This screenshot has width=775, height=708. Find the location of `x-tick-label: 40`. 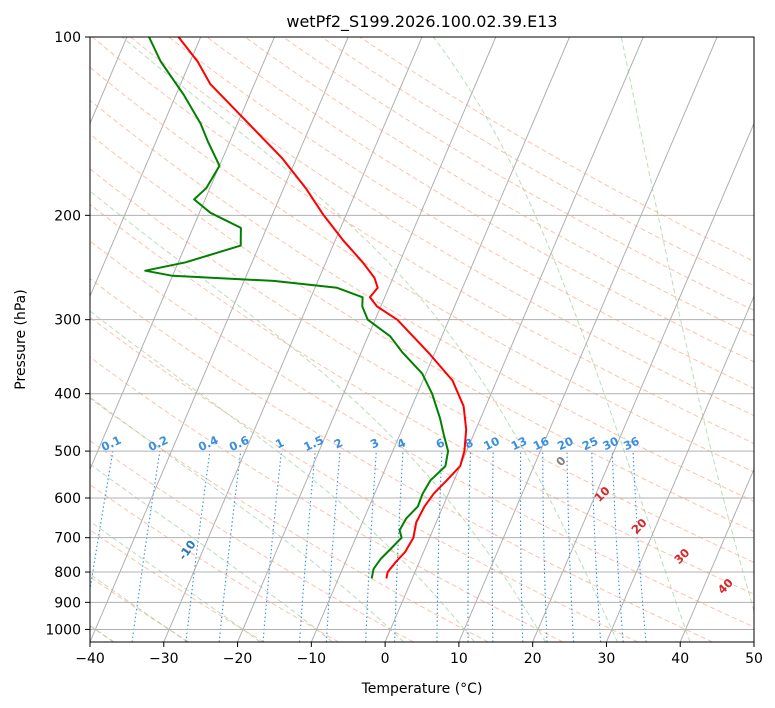

x-tick-label: 40 is located at coordinates (680, 659).